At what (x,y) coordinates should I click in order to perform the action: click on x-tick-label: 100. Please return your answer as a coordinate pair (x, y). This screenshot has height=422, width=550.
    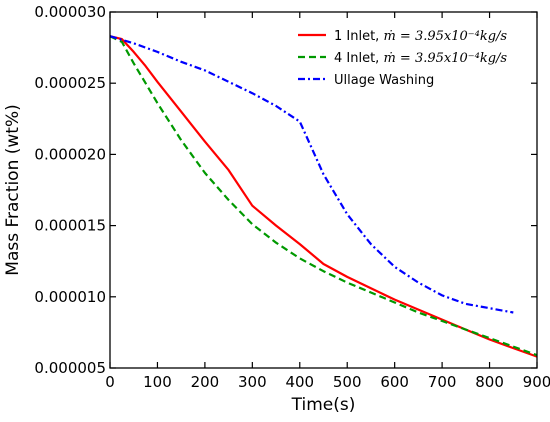
    Looking at the image, I should click on (157, 382).